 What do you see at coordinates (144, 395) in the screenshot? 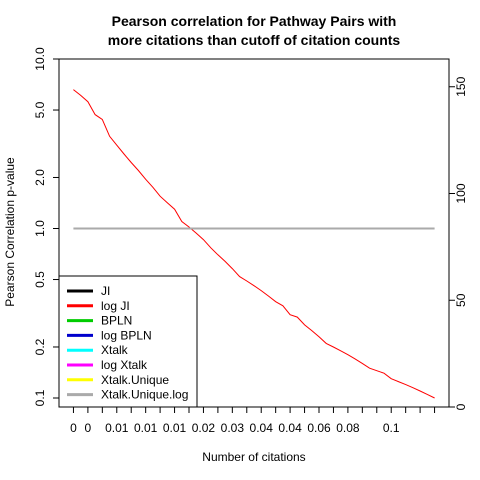
I see `legend-label: Xtalk.Unique.log` at bounding box center [144, 395].